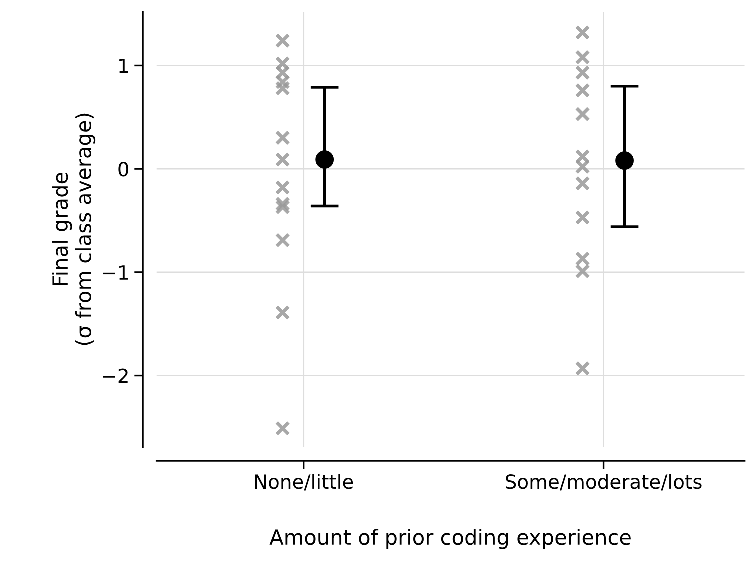 The height and width of the screenshot is (571, 747). Describe the element at coordinates (74, 230) in the screenshot. I see `y-axis-title: Final grade (σ from class average)` at that location.